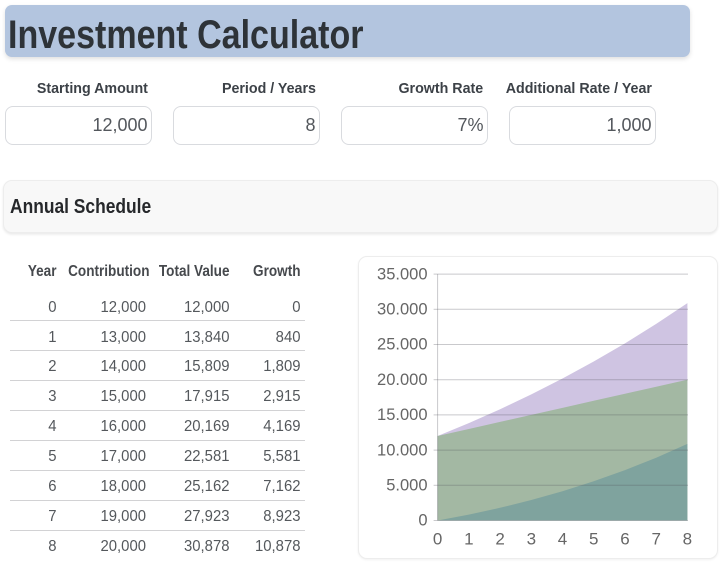  I want to click on svg-text: 5, so click(593, 539).